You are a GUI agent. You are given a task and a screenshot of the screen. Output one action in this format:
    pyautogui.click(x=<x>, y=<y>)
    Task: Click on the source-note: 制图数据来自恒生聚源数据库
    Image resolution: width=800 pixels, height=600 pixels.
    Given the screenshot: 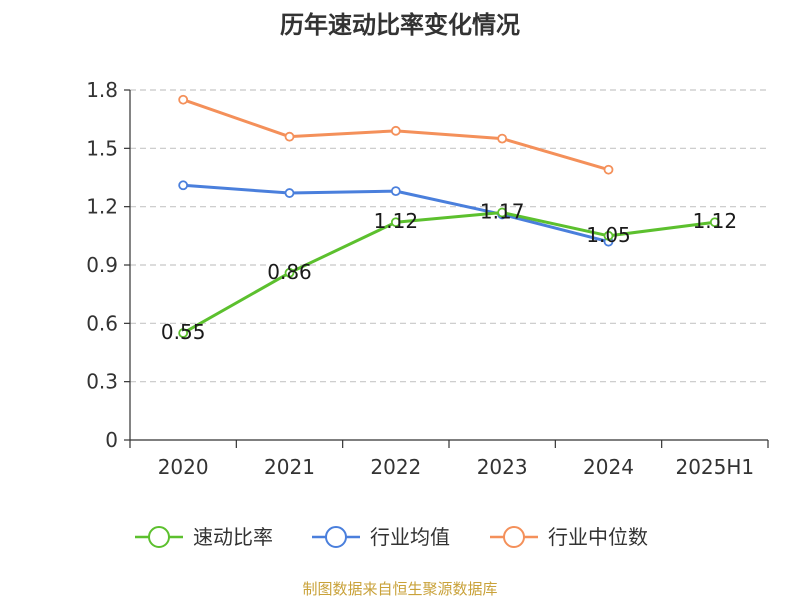 What is the action you would take?
    pyautogui.click(x=400, y=589)
    